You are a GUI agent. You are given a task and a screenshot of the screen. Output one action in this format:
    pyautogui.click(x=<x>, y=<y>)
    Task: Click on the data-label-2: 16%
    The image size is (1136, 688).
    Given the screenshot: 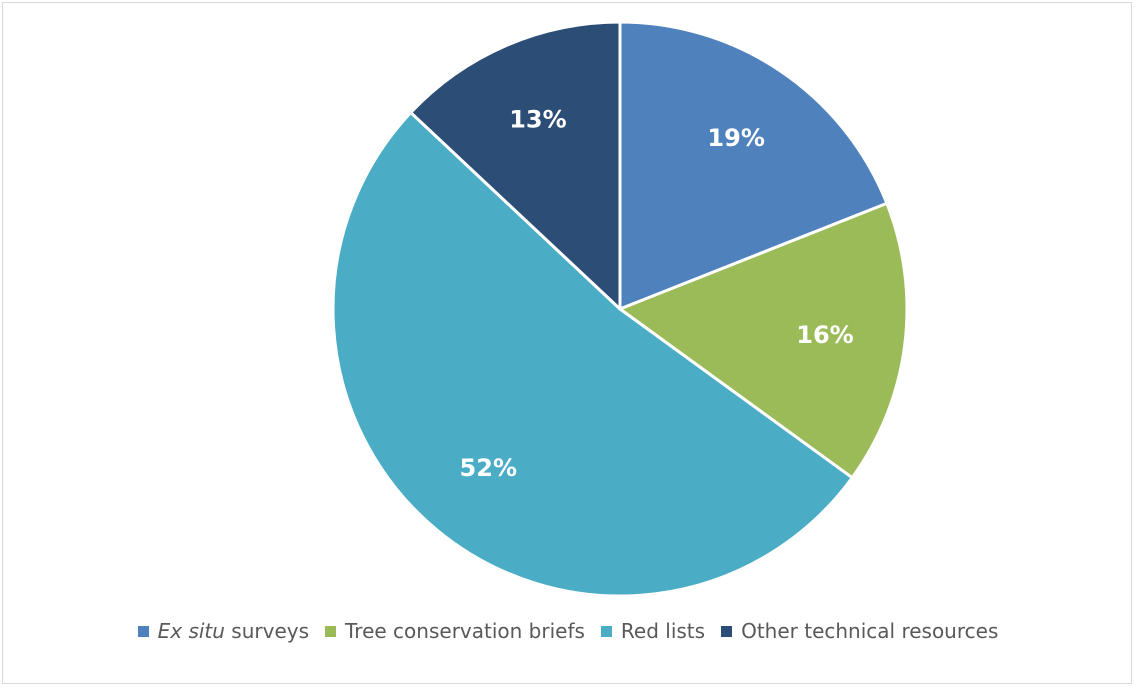 What is the action you would take?
    pyautogui.click(x=824, y=335)
    